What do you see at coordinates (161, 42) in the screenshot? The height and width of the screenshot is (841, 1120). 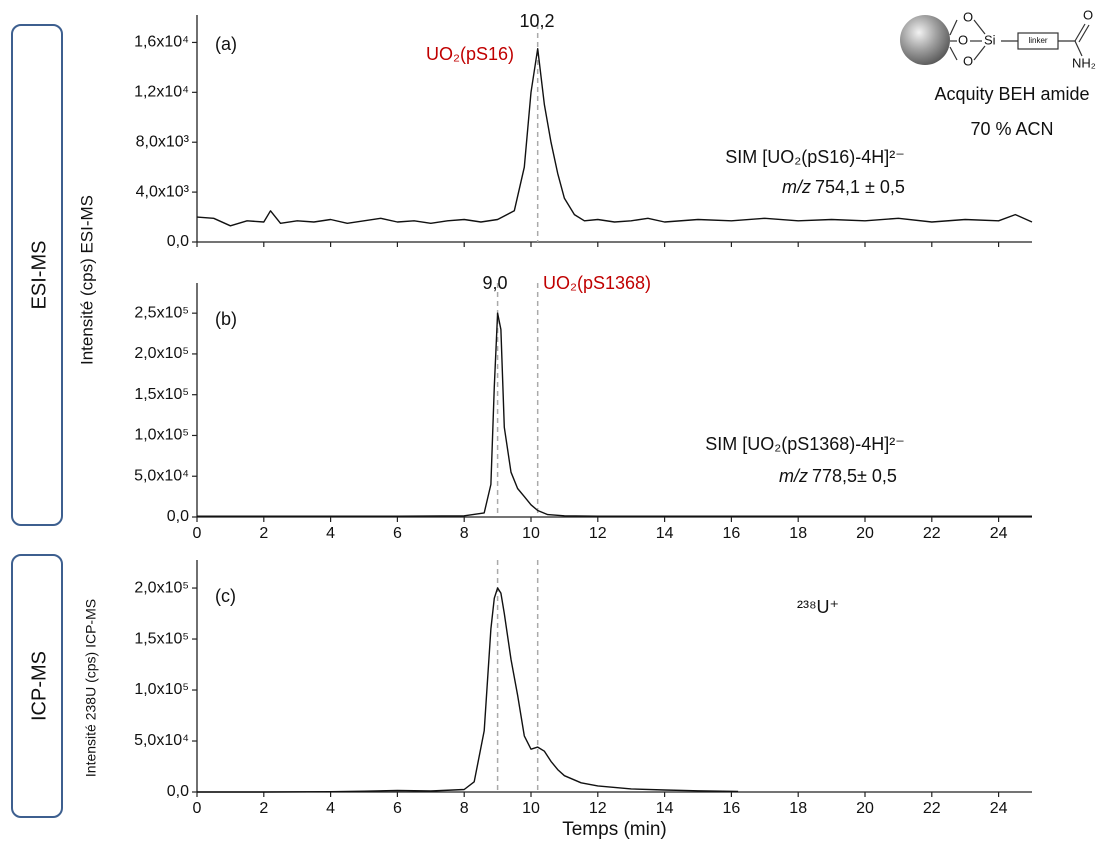 I see `y-tick-label: 1,6x10⁴` at bounding box center [161, 42].